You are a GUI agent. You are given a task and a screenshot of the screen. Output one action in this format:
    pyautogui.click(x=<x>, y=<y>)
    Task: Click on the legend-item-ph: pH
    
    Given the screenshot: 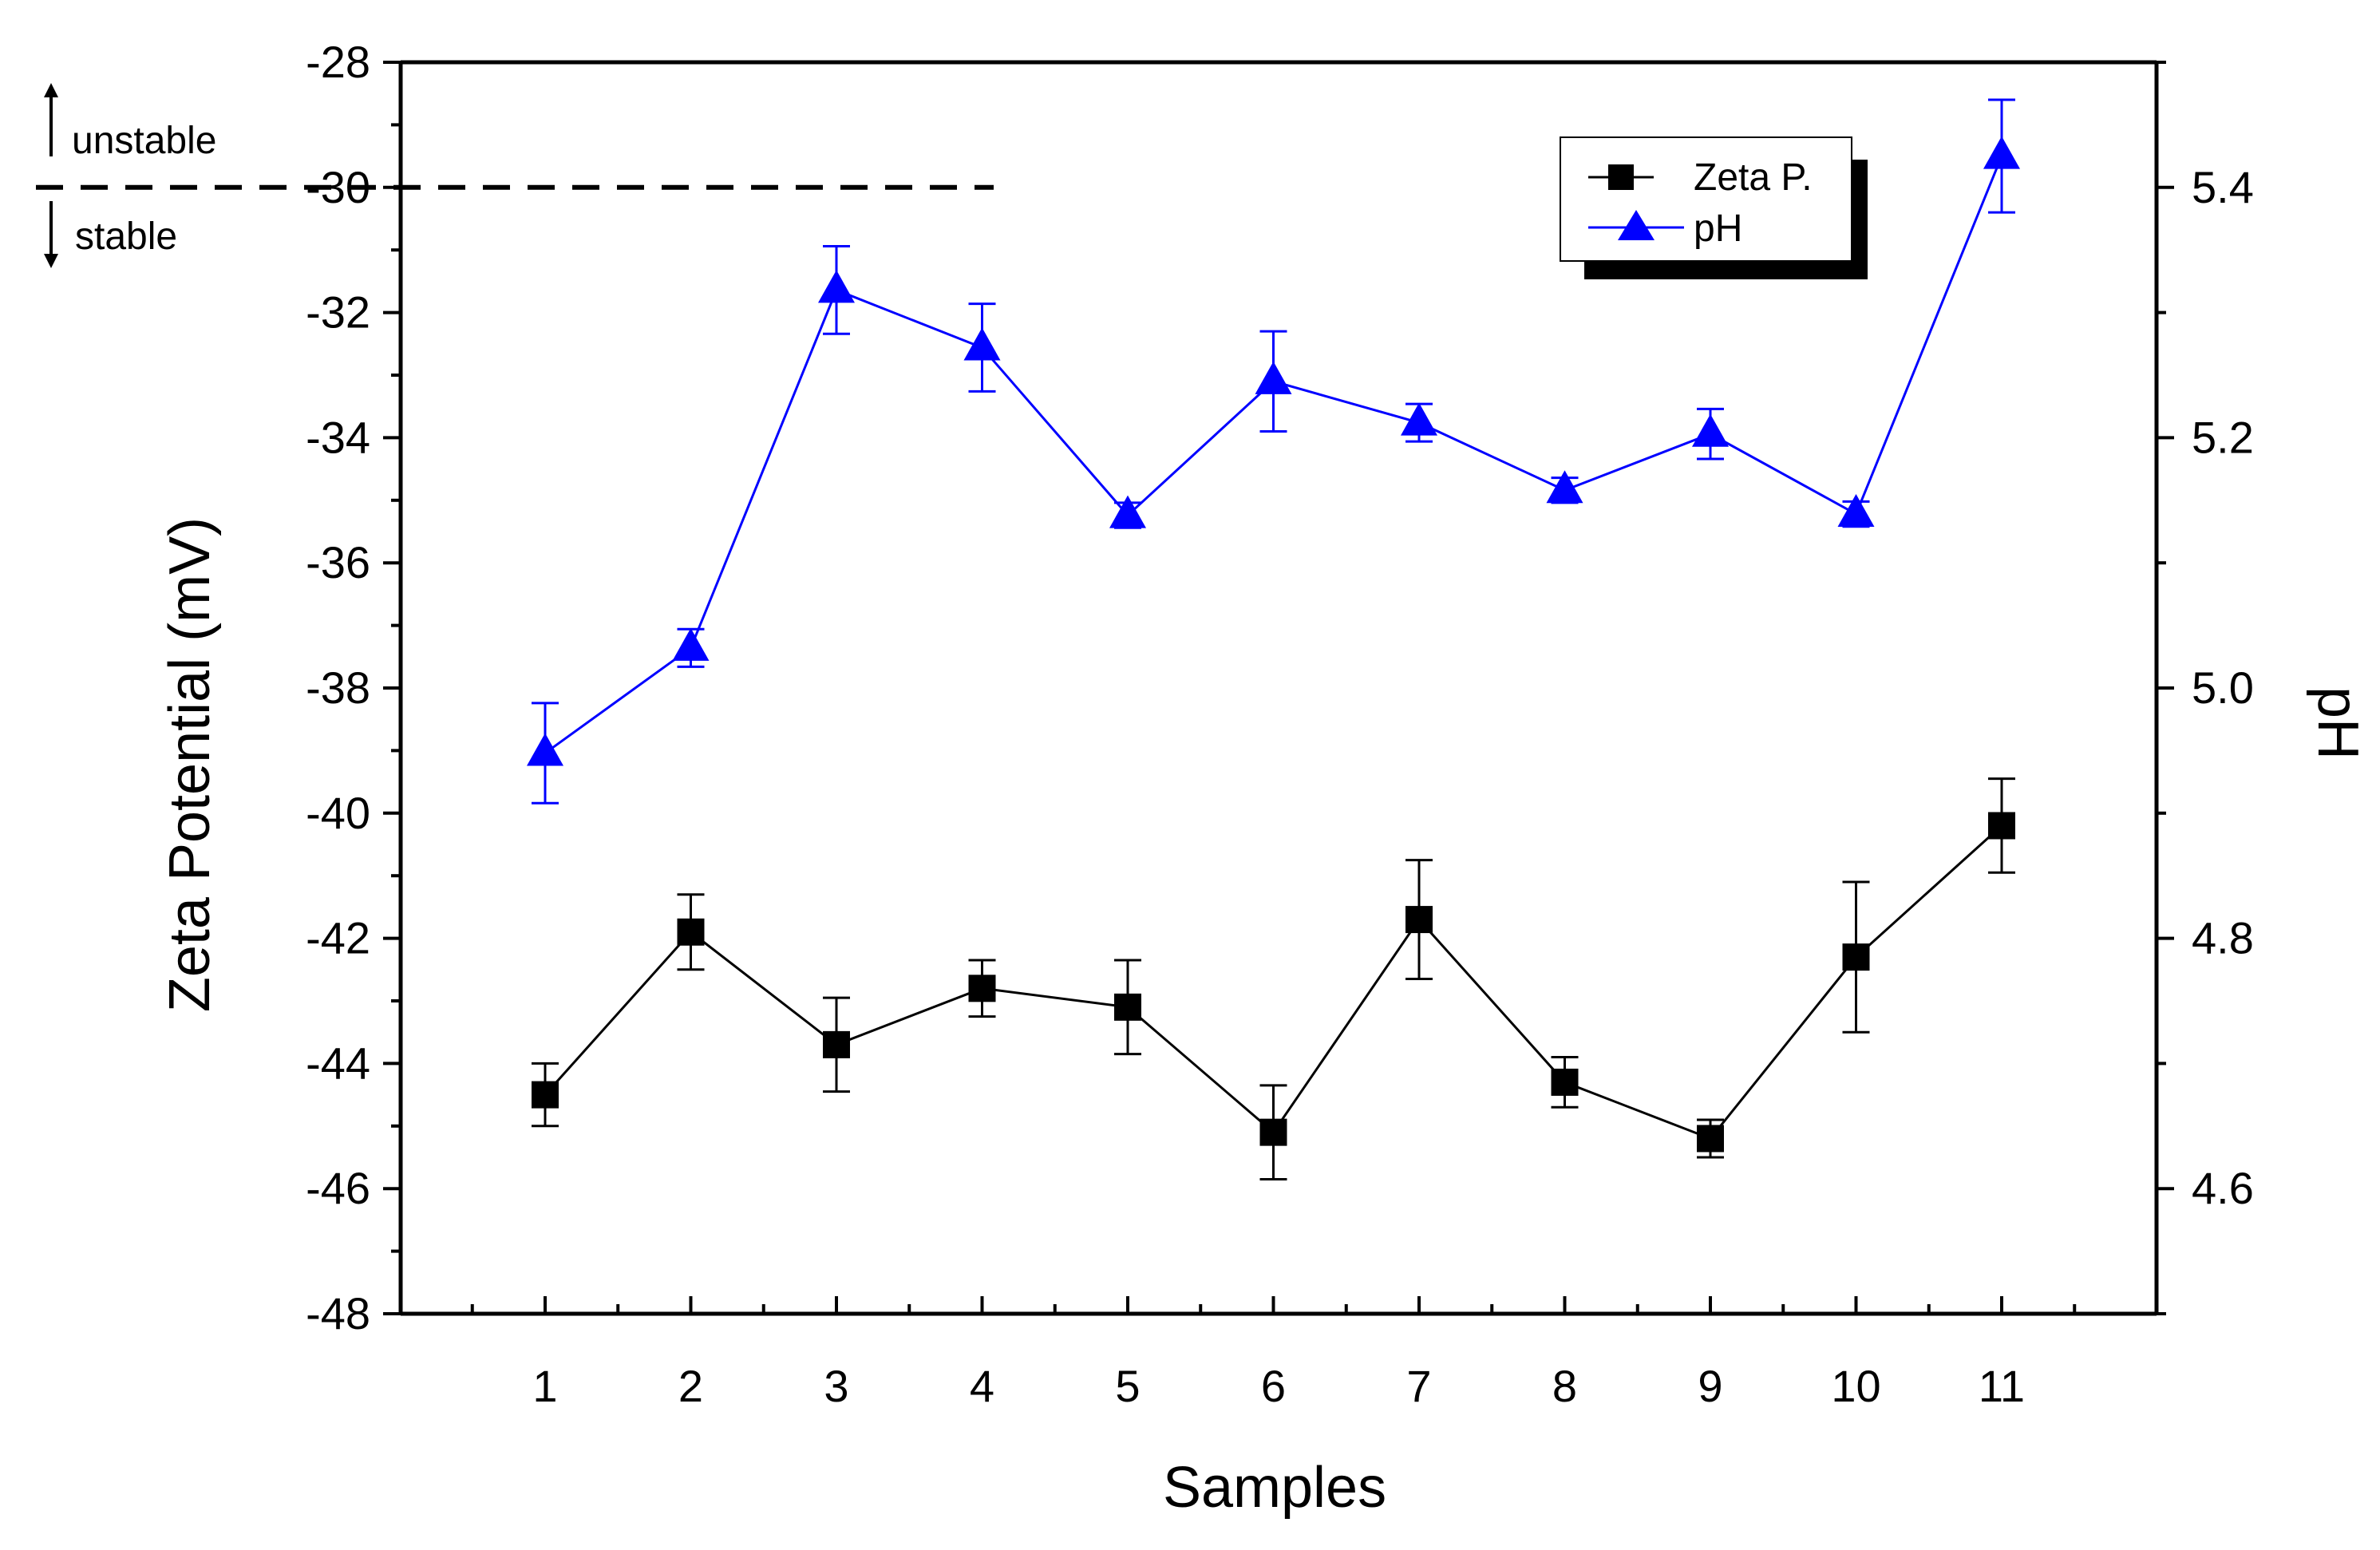 What is the action you would take?
    pyautogui.click(x=1665, y=229)
    